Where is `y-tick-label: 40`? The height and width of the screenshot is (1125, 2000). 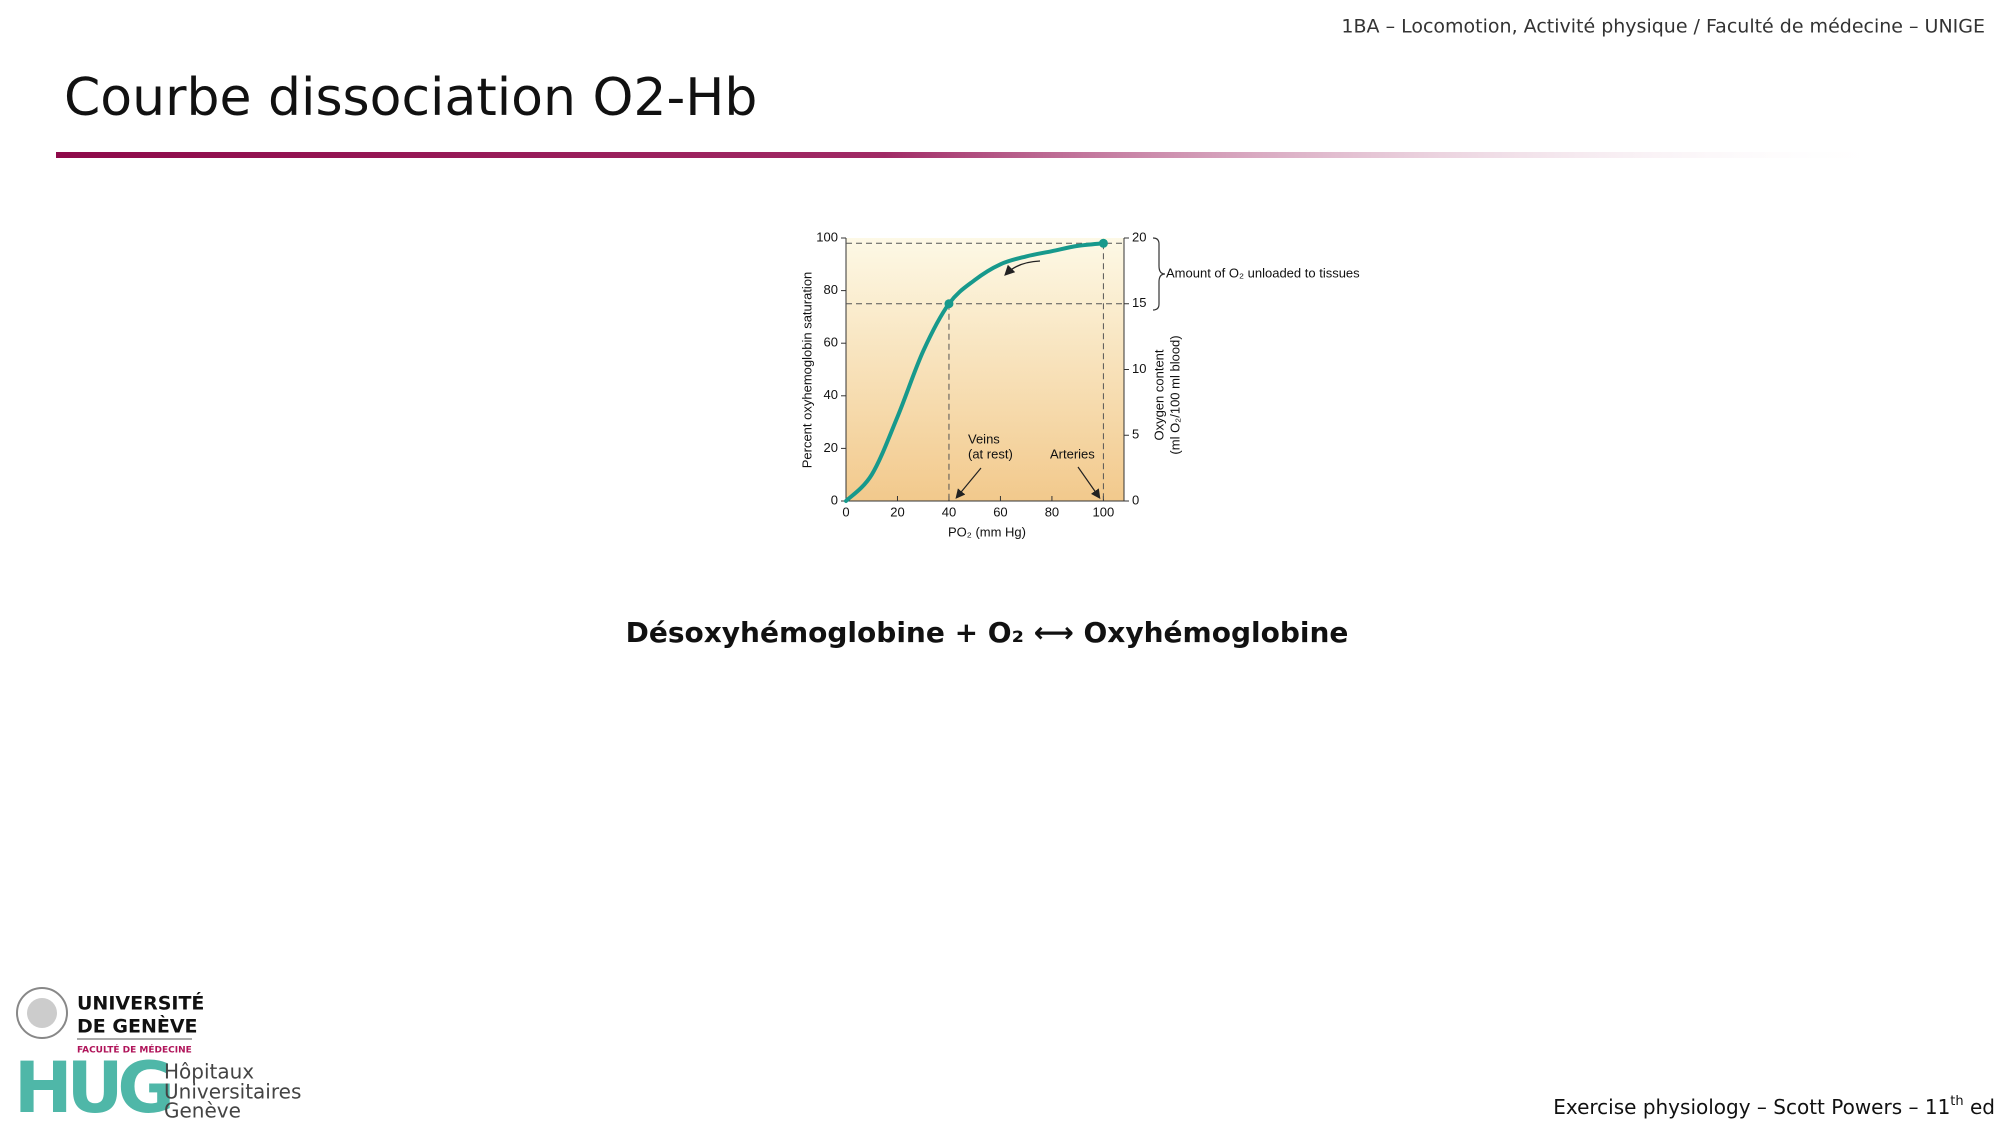
y-tick-label: 40 is located at coordinates (831, 394).